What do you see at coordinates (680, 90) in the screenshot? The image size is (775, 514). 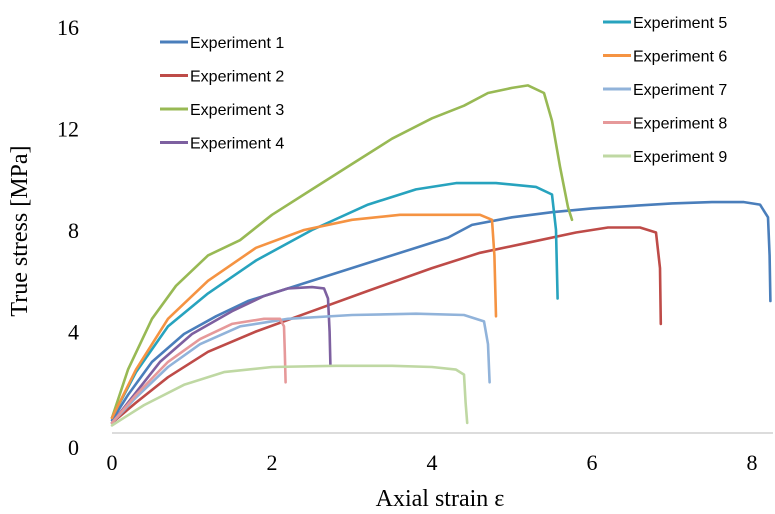 I see `legend-label: Experiment 7` at bounding box center [680, 90].